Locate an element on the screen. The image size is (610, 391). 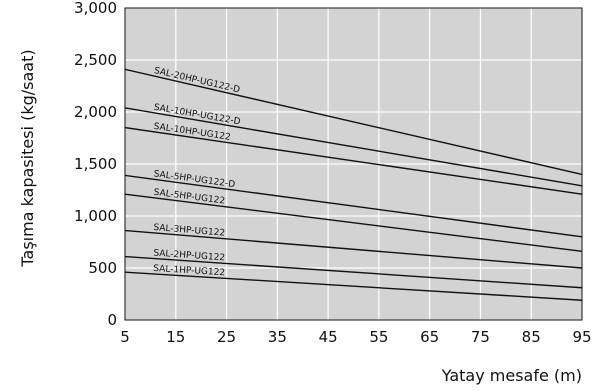
x-tick-label: 95 is located at coordinates (581, 337).